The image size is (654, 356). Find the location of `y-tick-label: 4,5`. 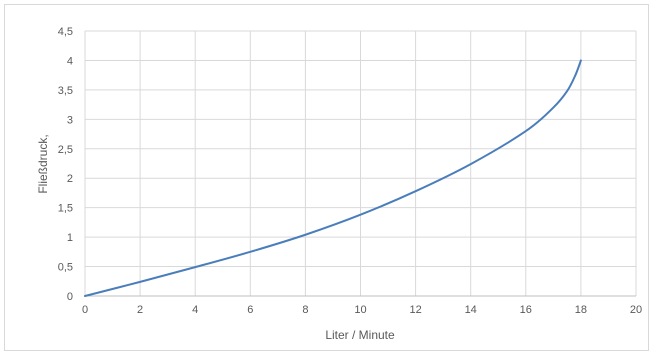

y-tick-label: 4,5 is located at coordinates (65, 32).